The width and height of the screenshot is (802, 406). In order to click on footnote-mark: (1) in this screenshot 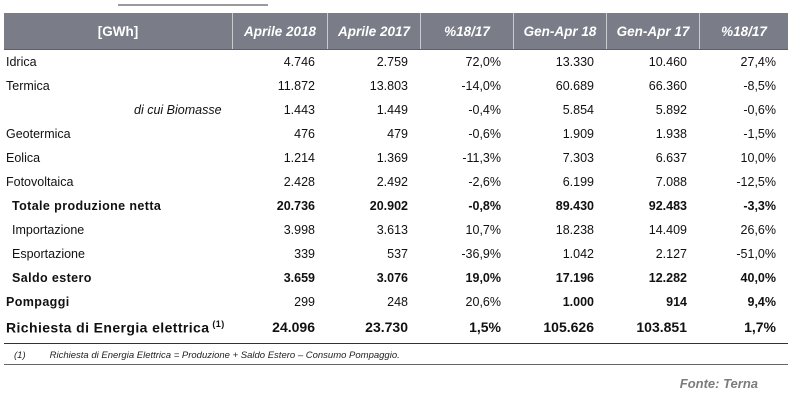, I will do `click(20, 355)`.